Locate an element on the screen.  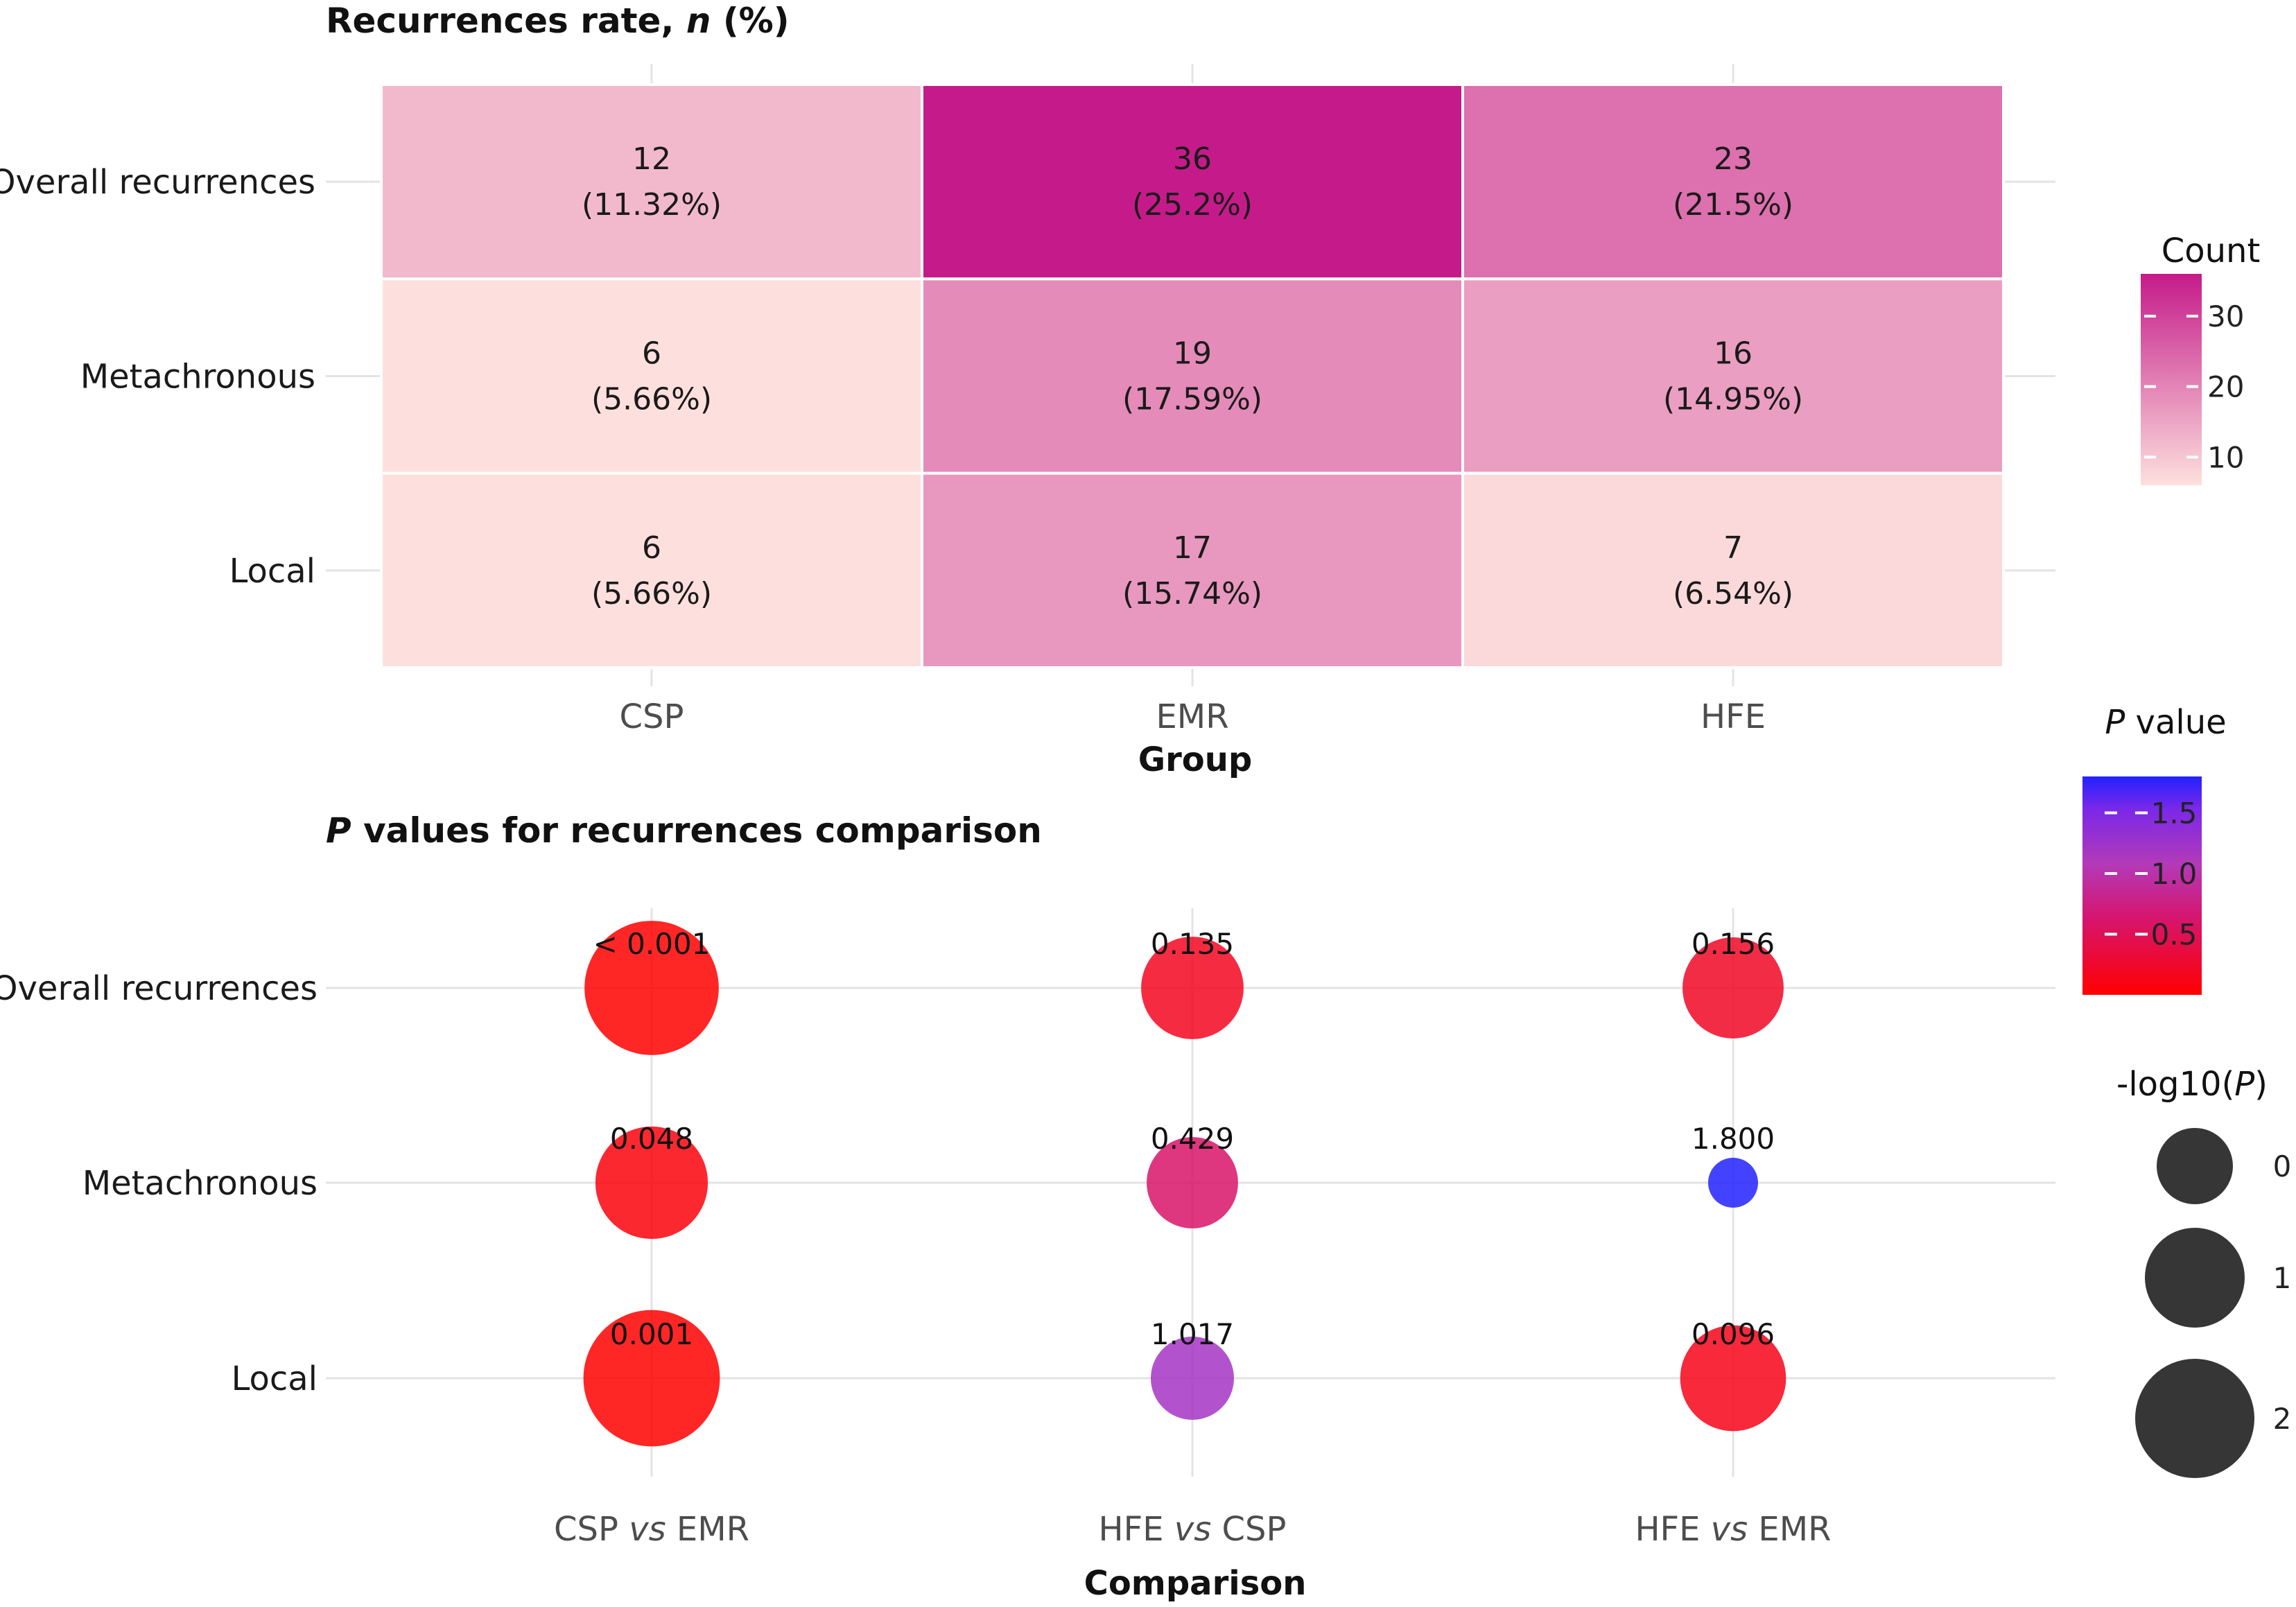
size-legend-title-part: -log10( is located at coordinates (2175, 1084).